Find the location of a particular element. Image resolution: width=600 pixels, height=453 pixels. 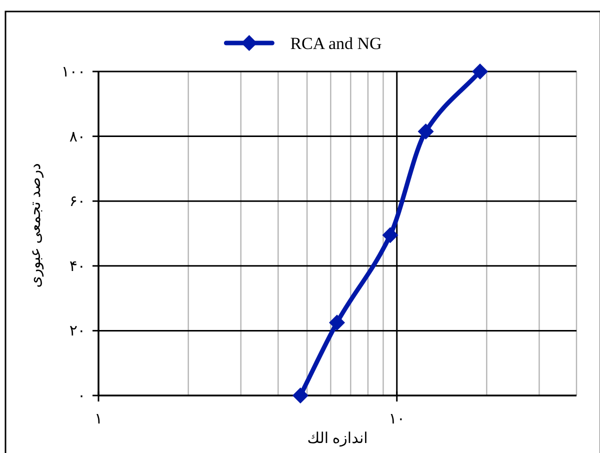

y-axis-title: درصد تجمعی عبوری is located at coordinates (36, 225).